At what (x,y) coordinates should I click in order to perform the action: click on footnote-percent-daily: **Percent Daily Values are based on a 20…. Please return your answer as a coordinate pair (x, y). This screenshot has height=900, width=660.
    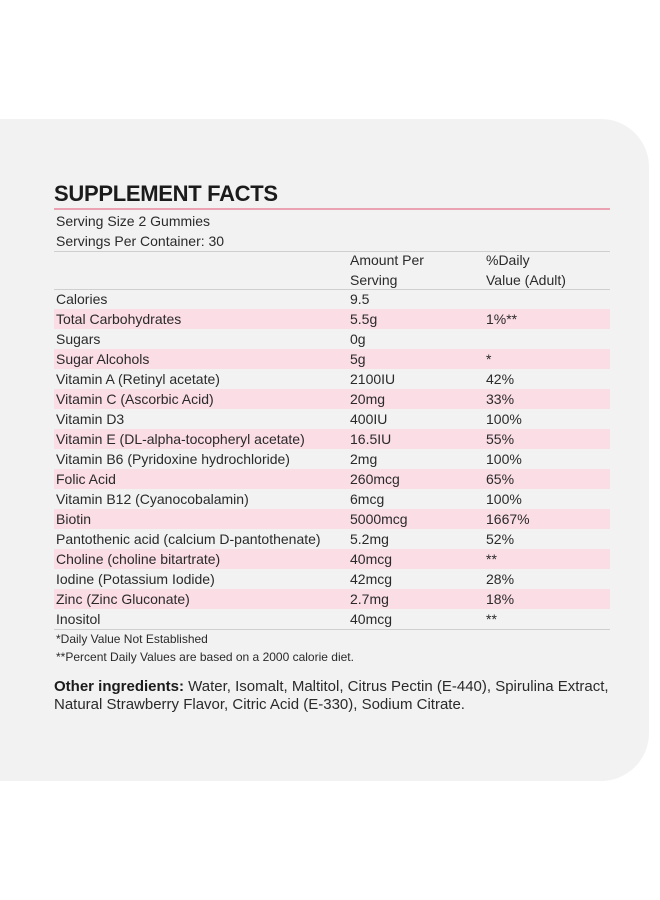
    Looking at the image, I should click on (205, 657).